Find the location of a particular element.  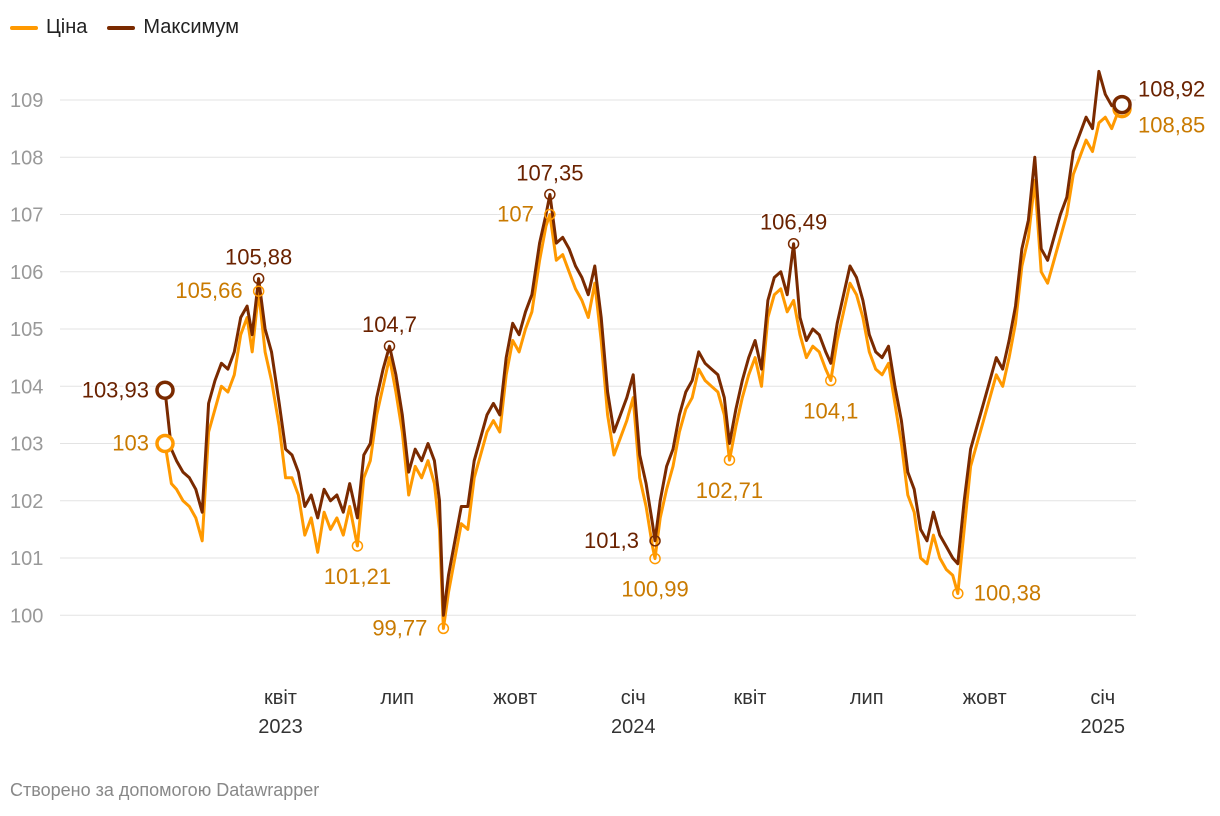

annotation-label-max-4: 101,3 is located at coordinates (611, 540).